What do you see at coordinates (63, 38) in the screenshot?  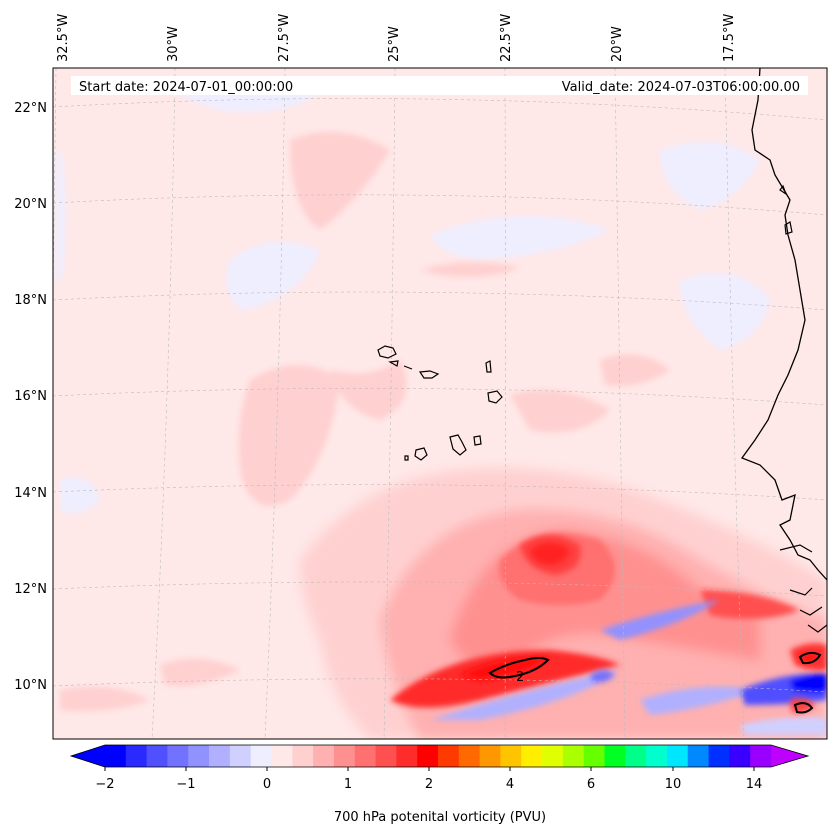 I see `lon-label: 32.5°W` at bounding box center [63, 38].